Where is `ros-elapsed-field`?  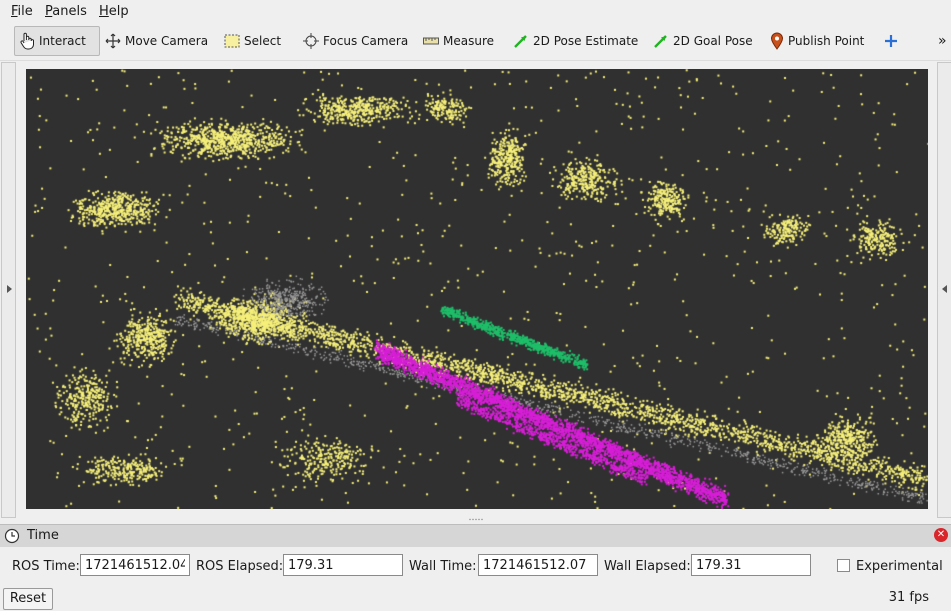
ros-elapsed-field is located at coordinates (343, 565).